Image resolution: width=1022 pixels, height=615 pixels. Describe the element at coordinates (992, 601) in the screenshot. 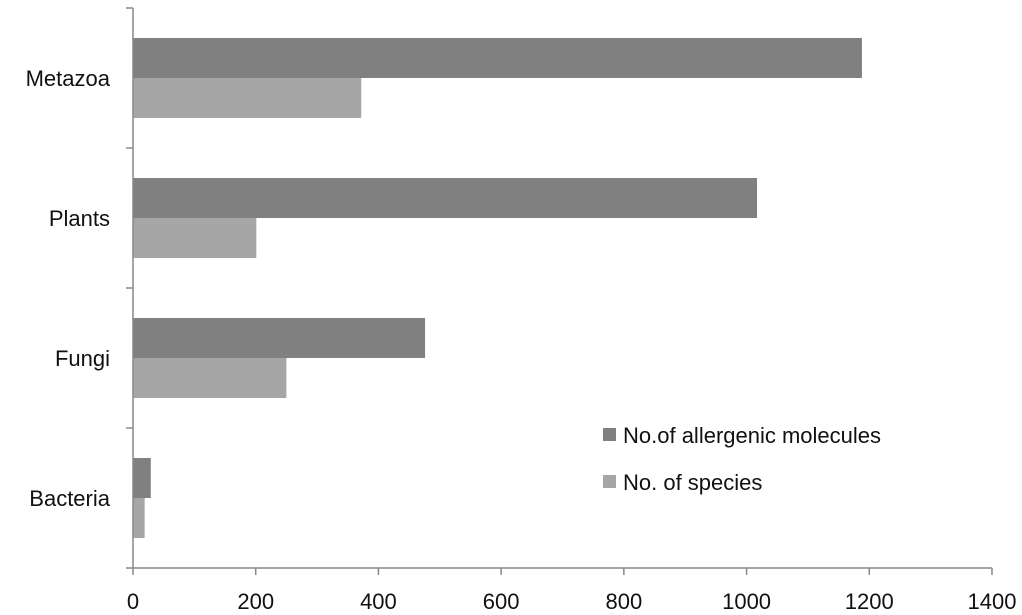

I see `x-tick-label-1400: 1400` at that location.